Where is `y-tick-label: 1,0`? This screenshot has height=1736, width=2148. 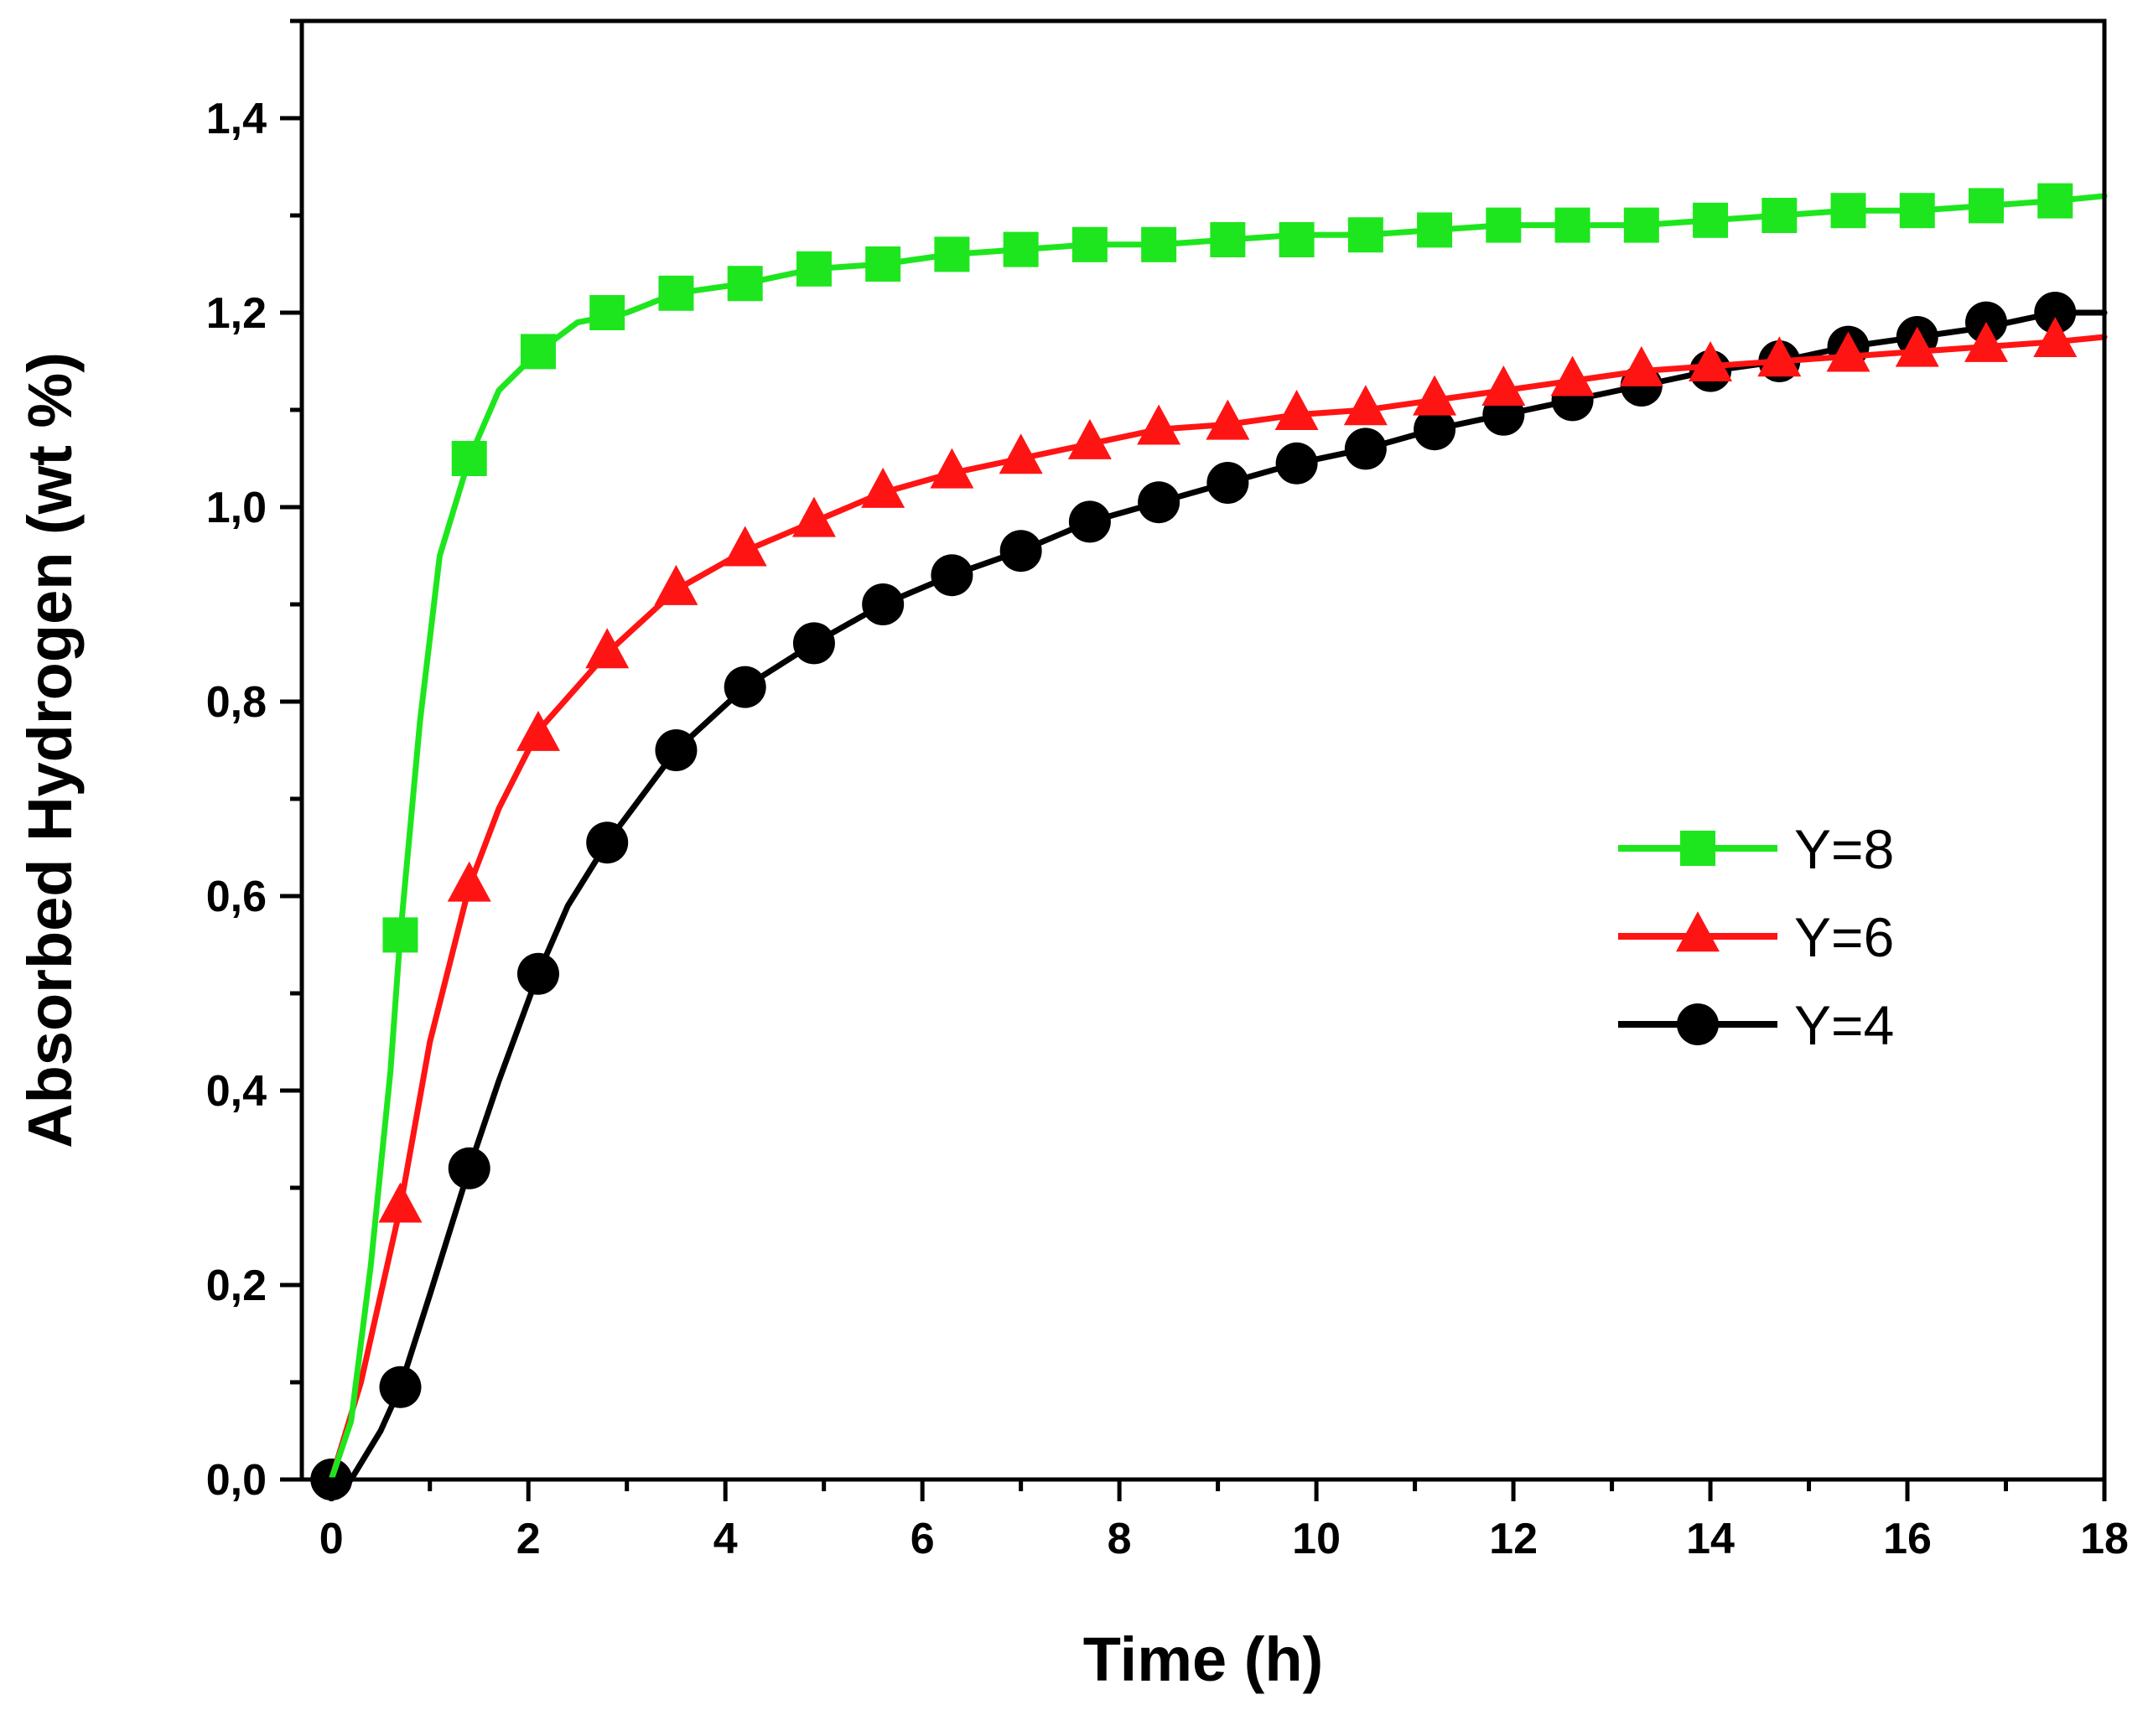 y-tick-label: 1,0 is located at coordinates (236, 508).